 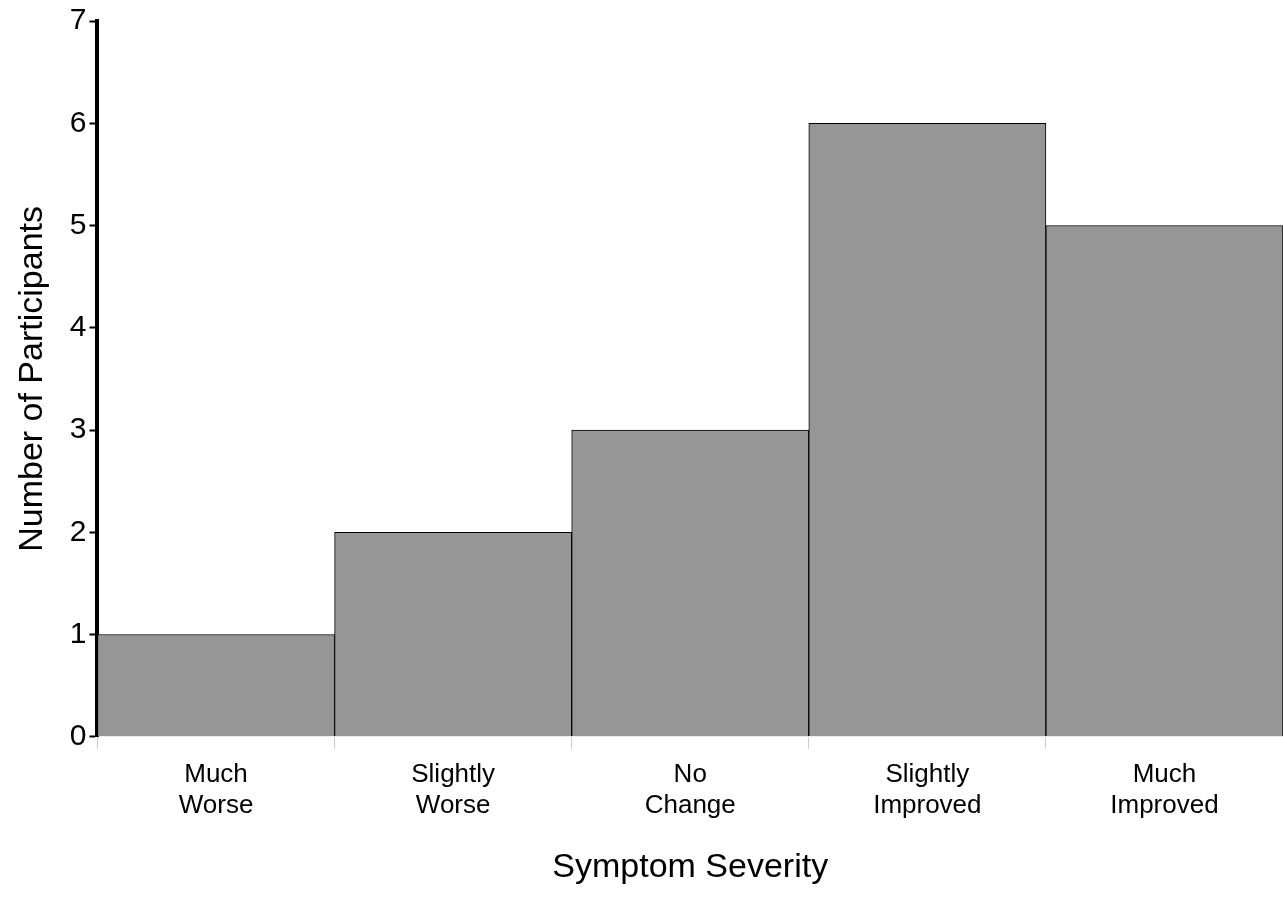 I want to click on y-tick-label: 4, so click(x=78, y=326).